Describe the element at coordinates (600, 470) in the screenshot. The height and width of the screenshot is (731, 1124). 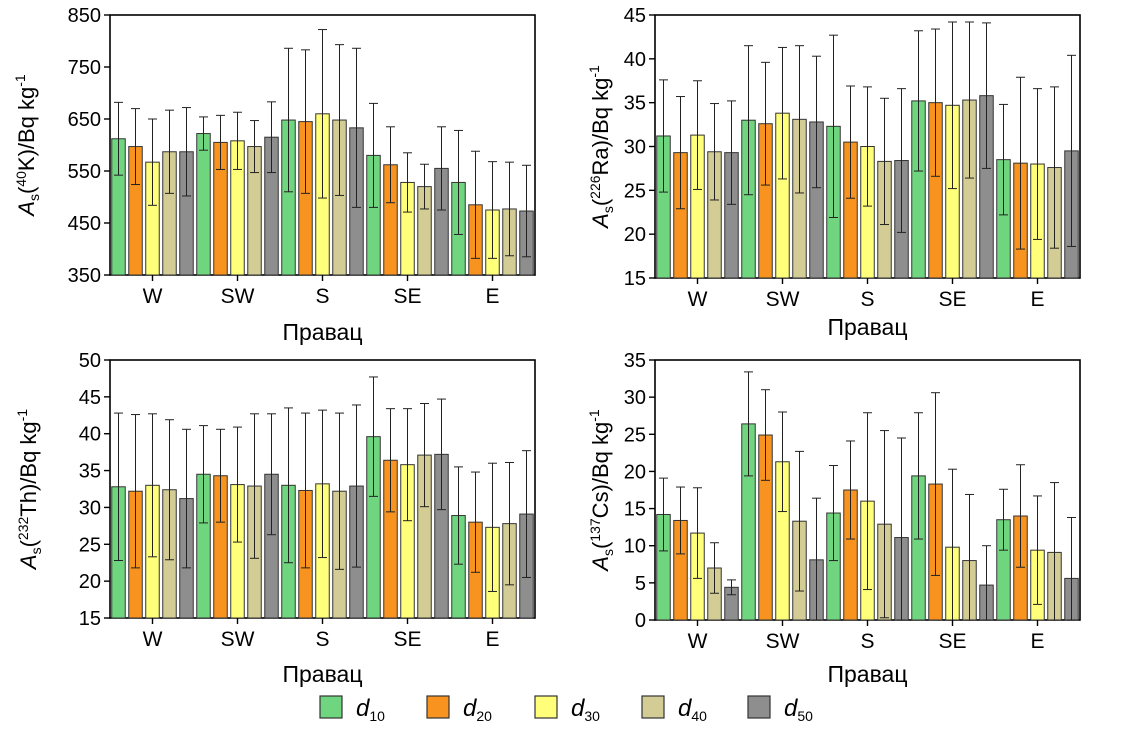
I see `y-axis-label-part-5: Cs)/Bq kg` at that location.